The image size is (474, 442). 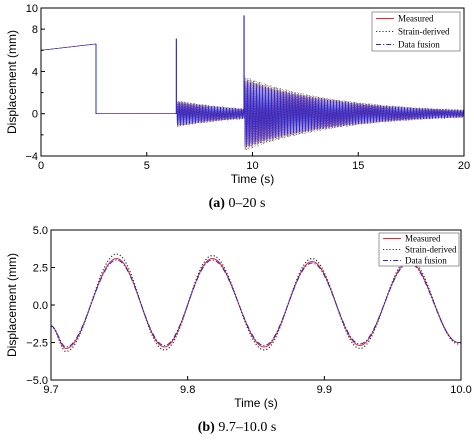 What do you see at coordinates (40, 231) in the screenshot?
I see `y-tick-label-b: 5.0` at bounding box center [40, 231].